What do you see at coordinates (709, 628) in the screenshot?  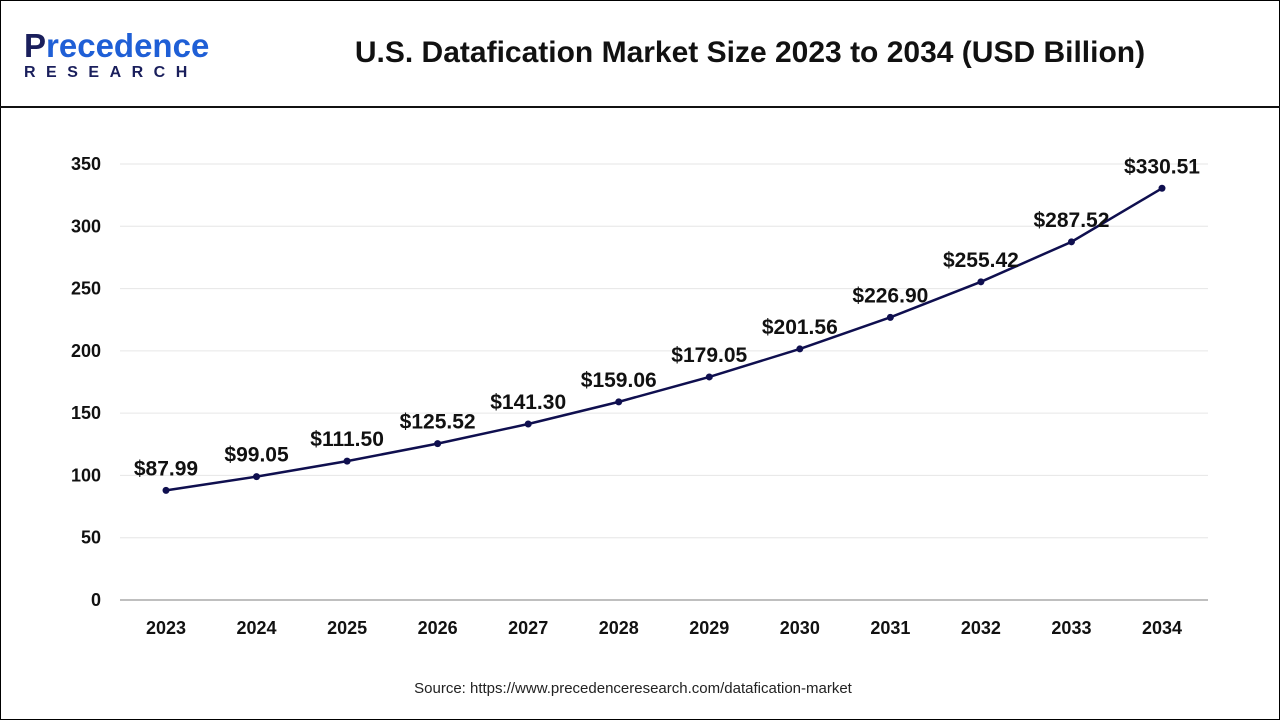 I see `x-tick-label: 2029` at bounding box center [709, 628].